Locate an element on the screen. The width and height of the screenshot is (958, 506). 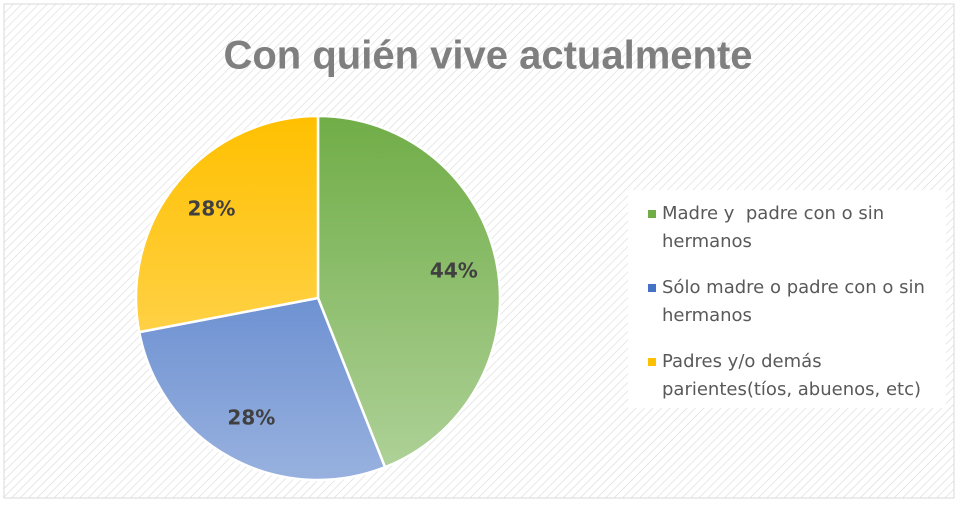
legend-entry: Sólo madre o padre con o sin hermanos is located at coordinates (796, 302).